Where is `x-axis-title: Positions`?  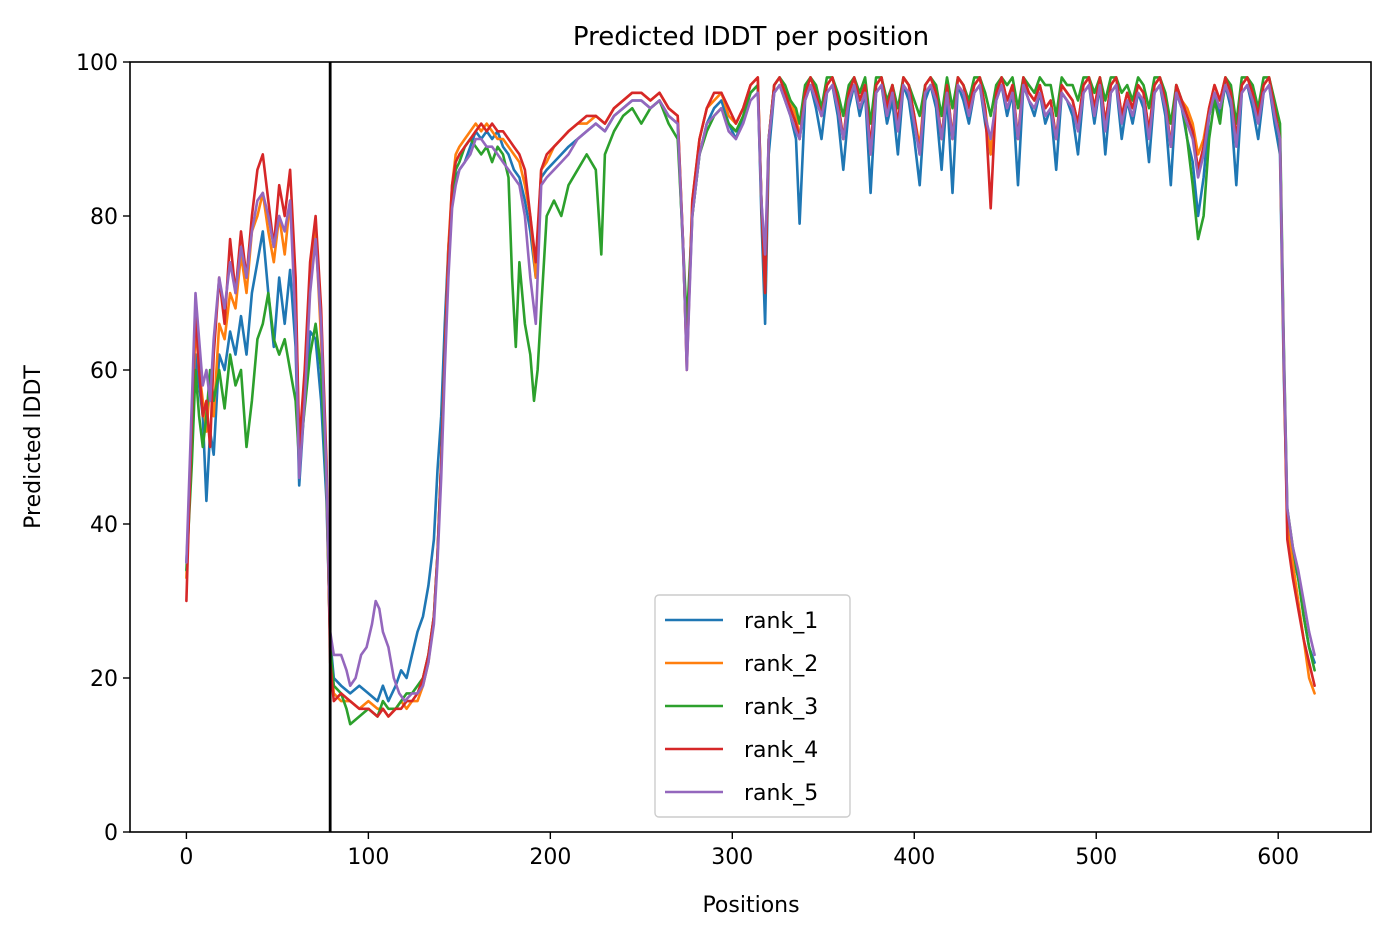 x-axis-title: Positions is located at coordinates (750, 905).